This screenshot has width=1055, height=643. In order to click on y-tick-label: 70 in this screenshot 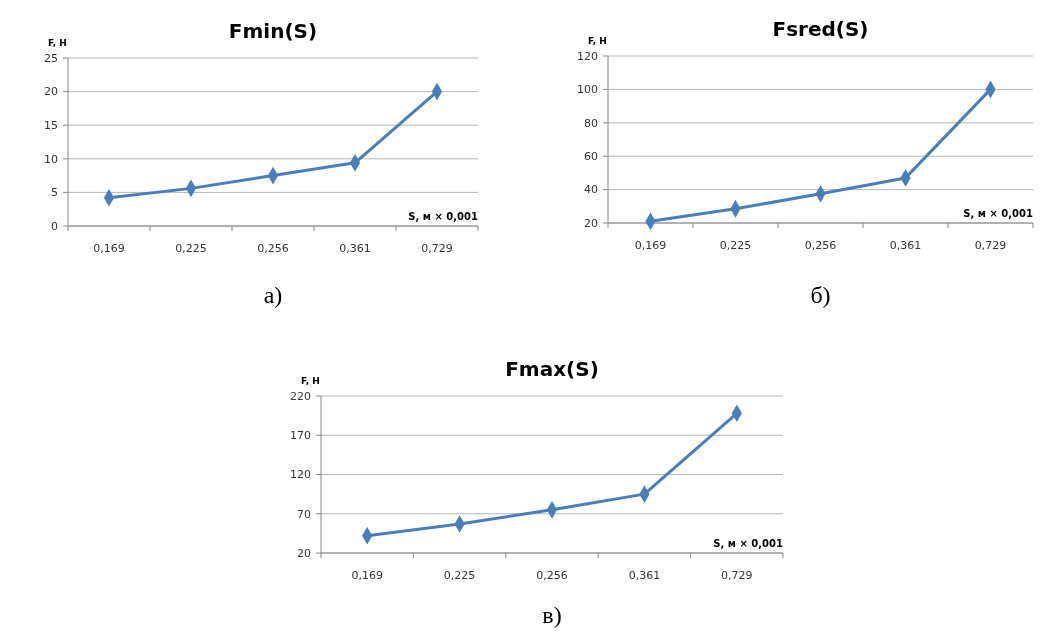, I will do `click(304, 514)`.